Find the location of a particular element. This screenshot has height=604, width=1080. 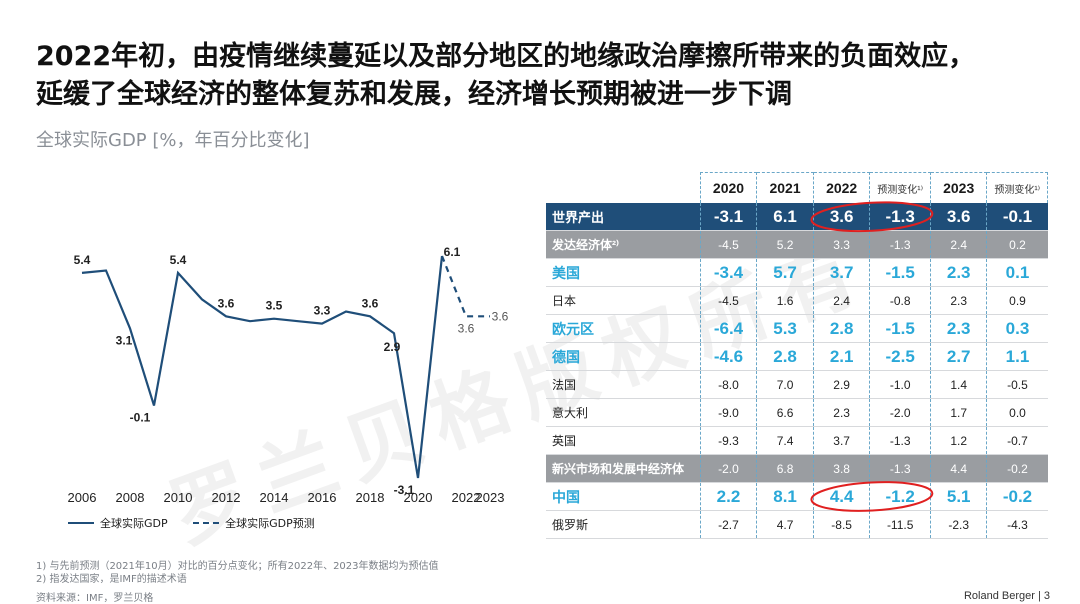

legend-solid-line is located at coordinates (81, 523).